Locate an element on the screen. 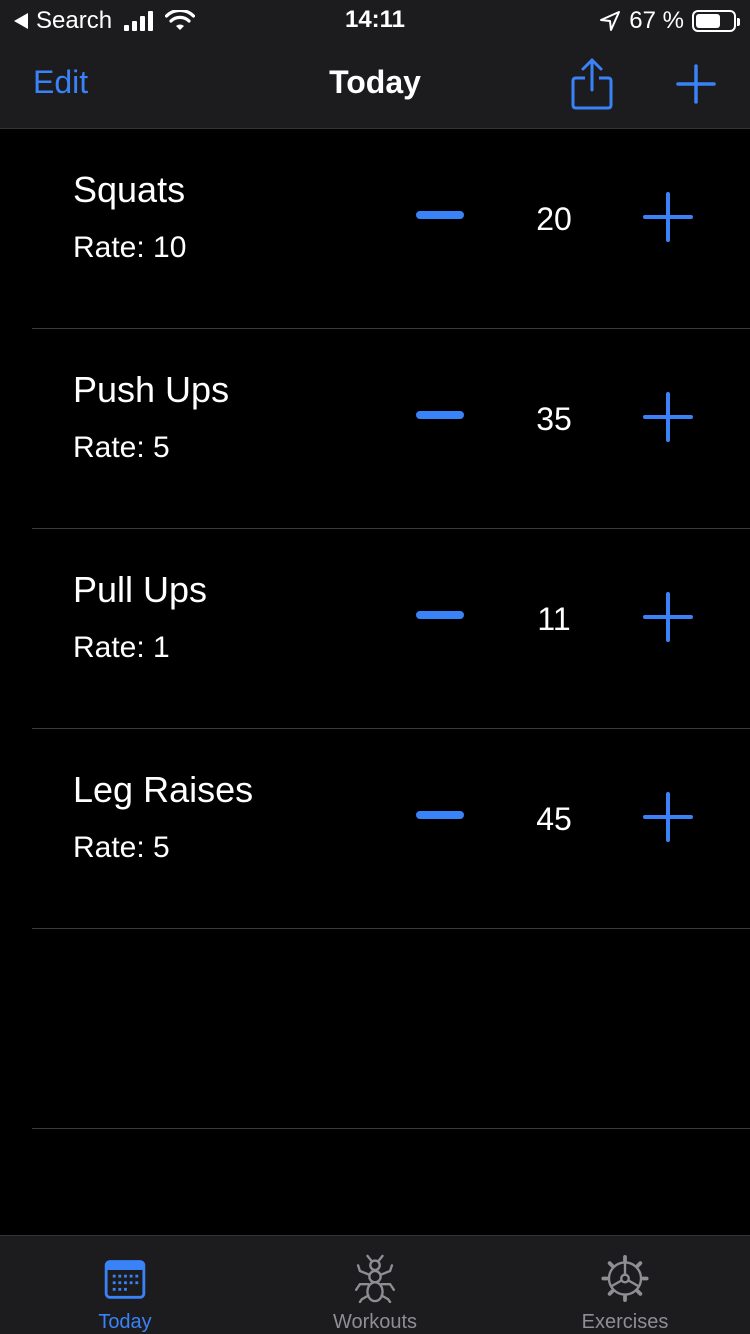 The width and height of the screenshot is (750, 1334). cellular-signal-icon is located at coordinates (139, 21).